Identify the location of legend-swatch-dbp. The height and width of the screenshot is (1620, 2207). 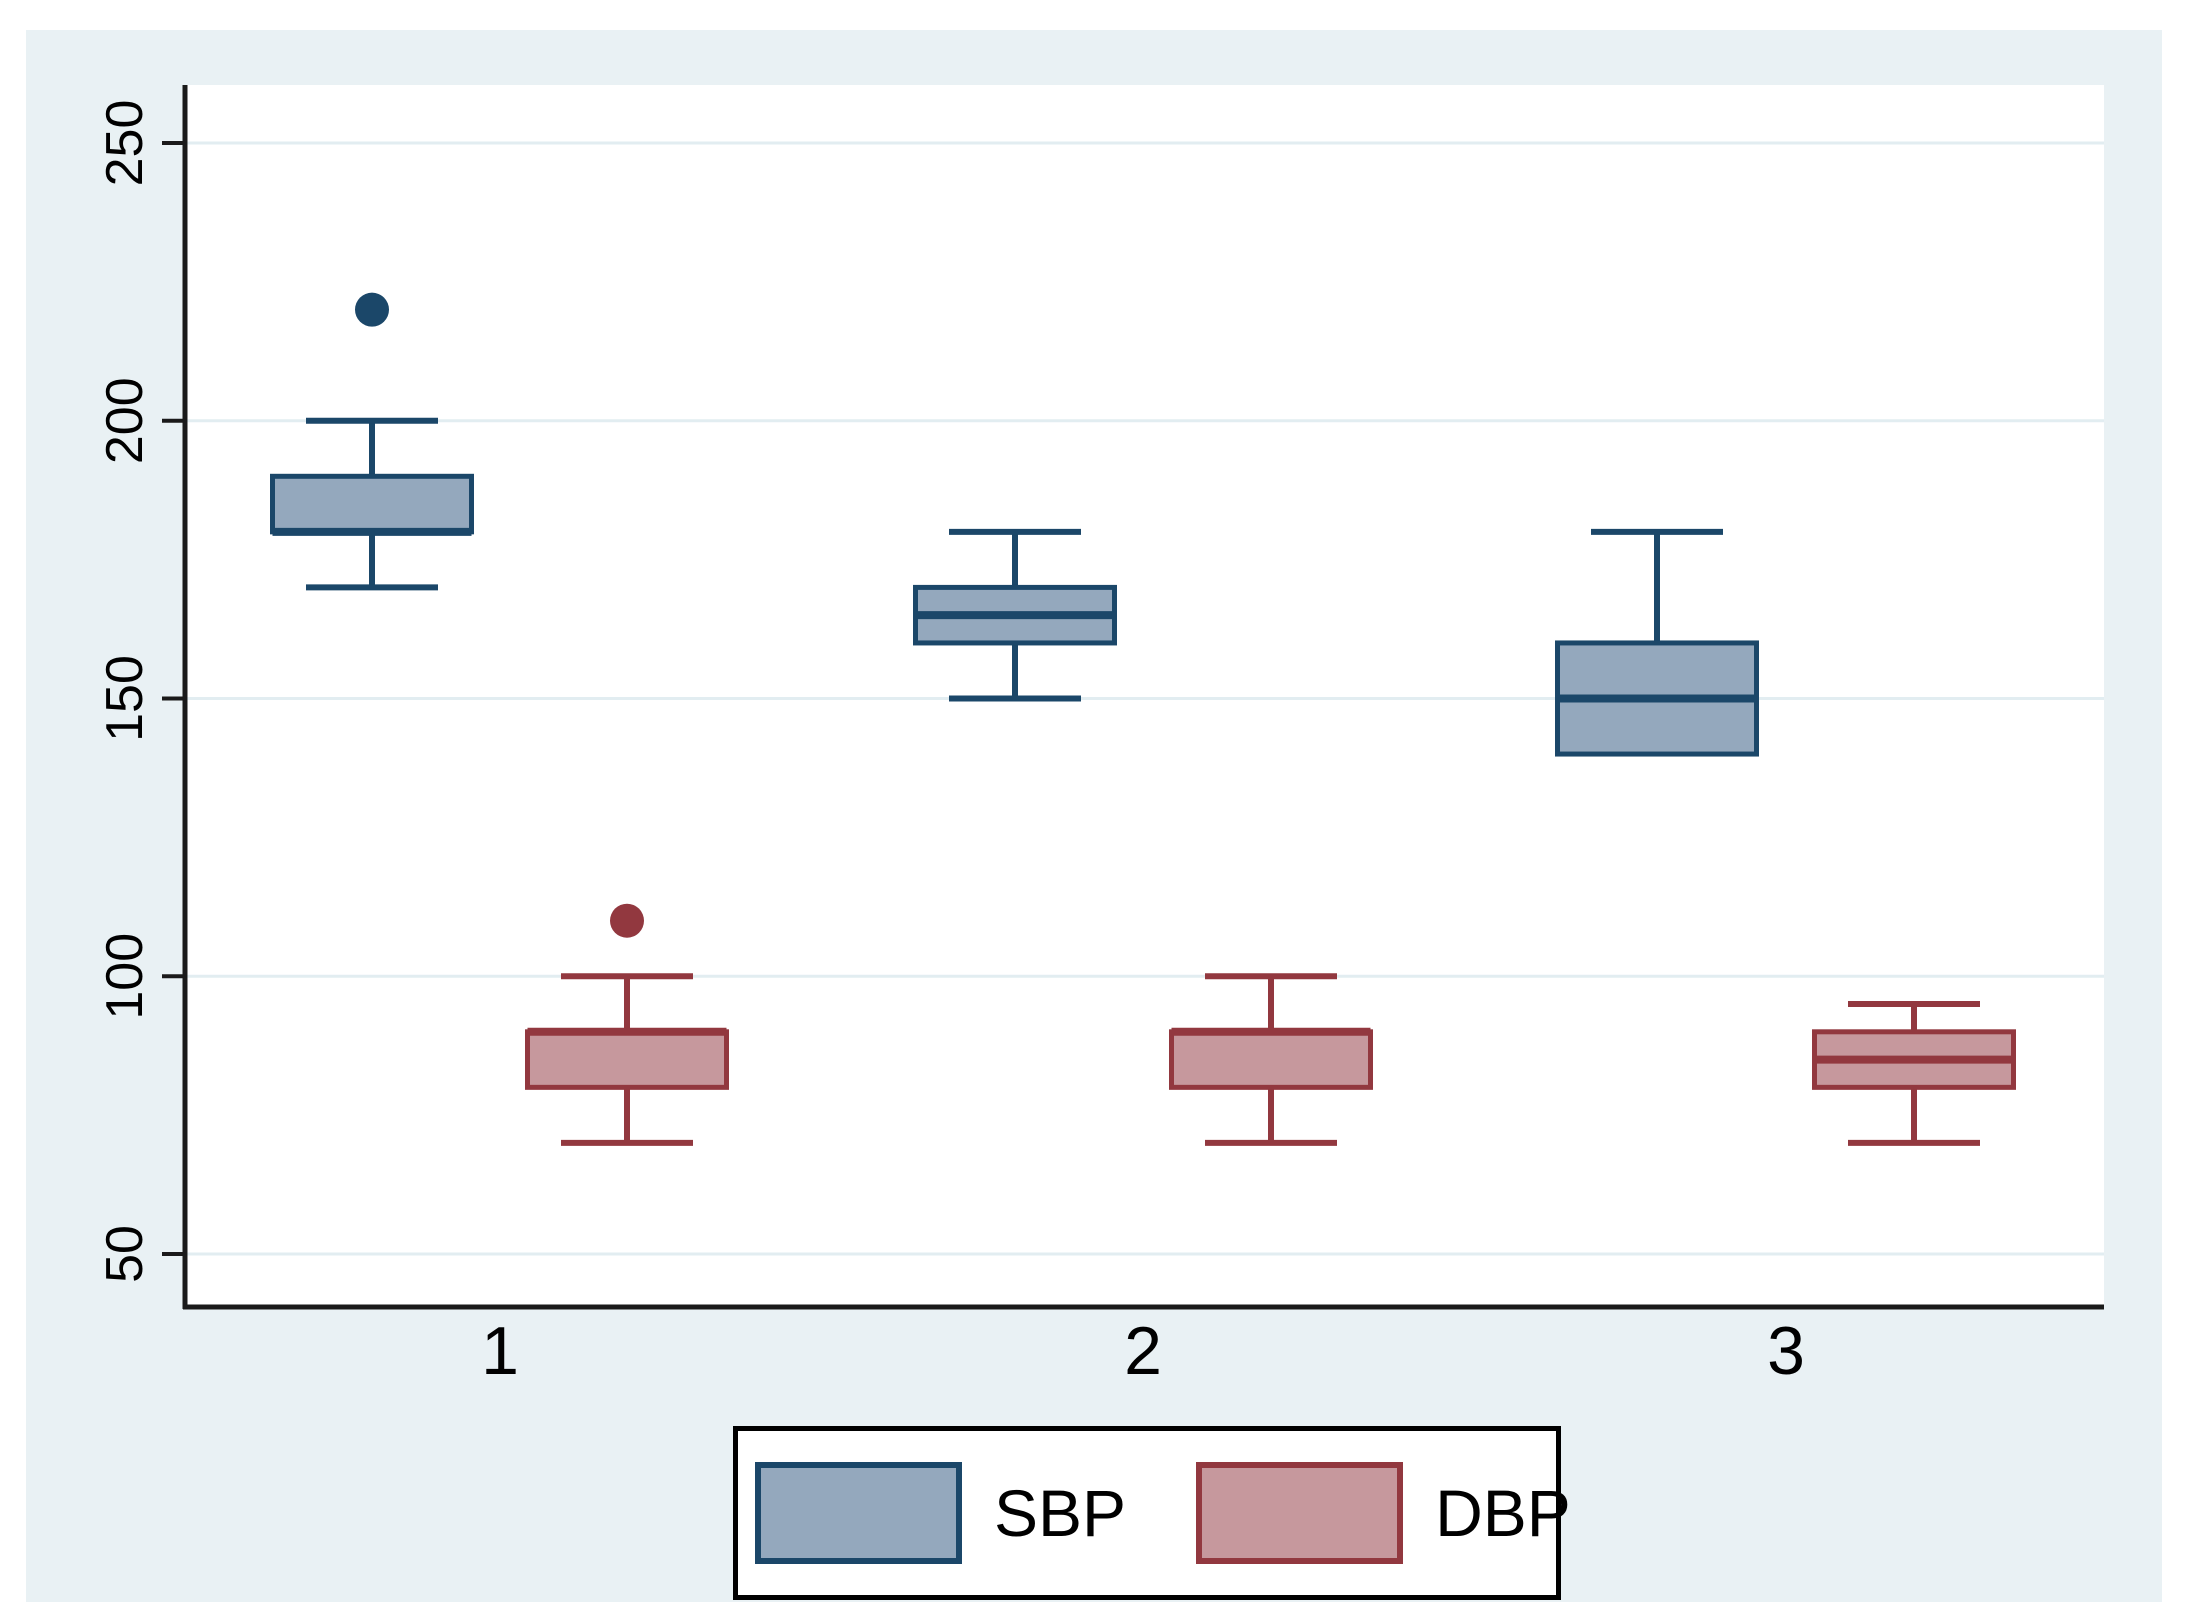
(1300, 1513).